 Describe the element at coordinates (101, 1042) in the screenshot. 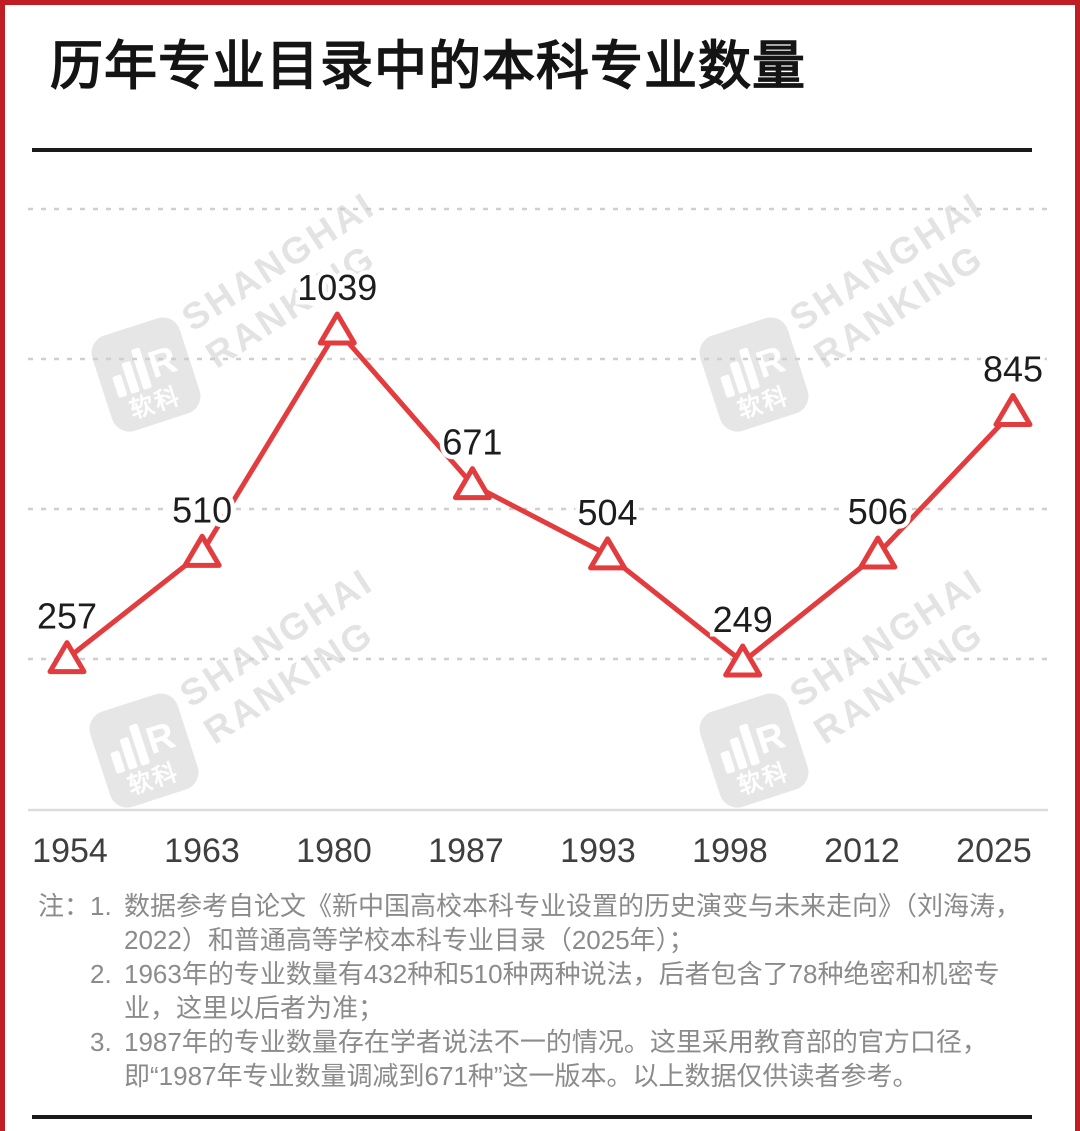

I see `note-number: 3.` at that location.